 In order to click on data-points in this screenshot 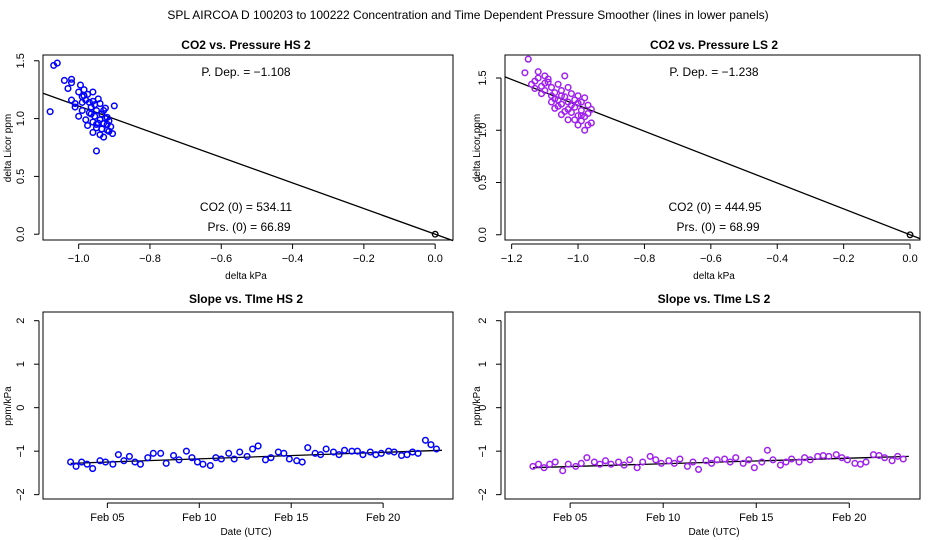, I will do `click(558, 94)`.